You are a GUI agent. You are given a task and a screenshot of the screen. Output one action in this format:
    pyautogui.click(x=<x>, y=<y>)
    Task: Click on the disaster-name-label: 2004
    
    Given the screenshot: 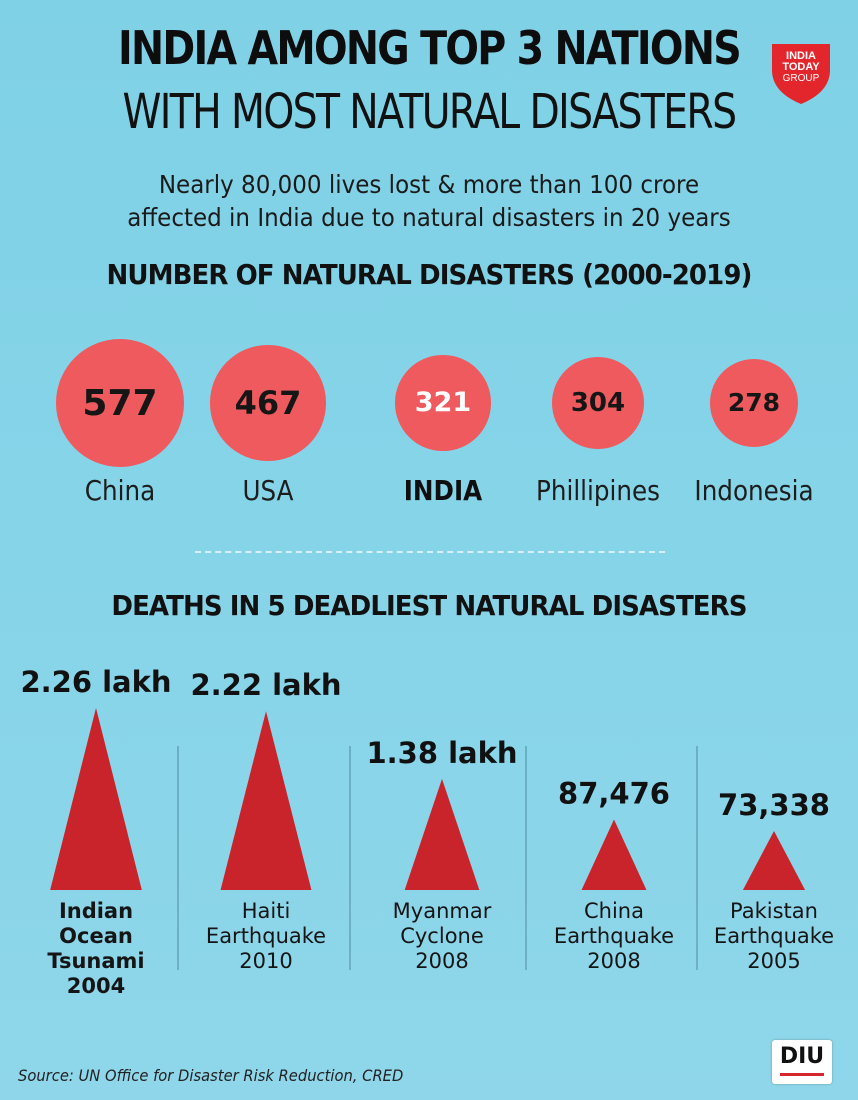 What is the action you would take?
    pyautogui.click(x=96, y=986)
    